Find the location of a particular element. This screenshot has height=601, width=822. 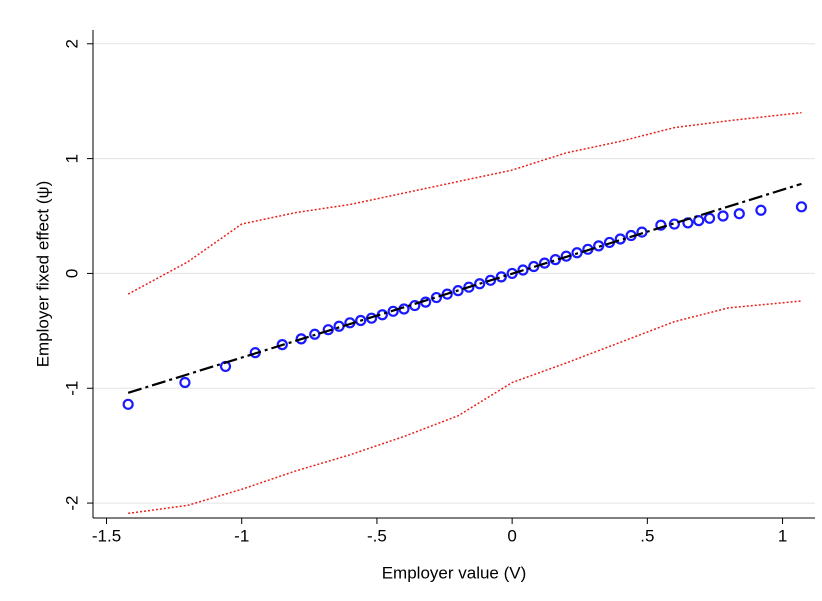

x-tick-label: -.5 is located at coordinates (377, 535).